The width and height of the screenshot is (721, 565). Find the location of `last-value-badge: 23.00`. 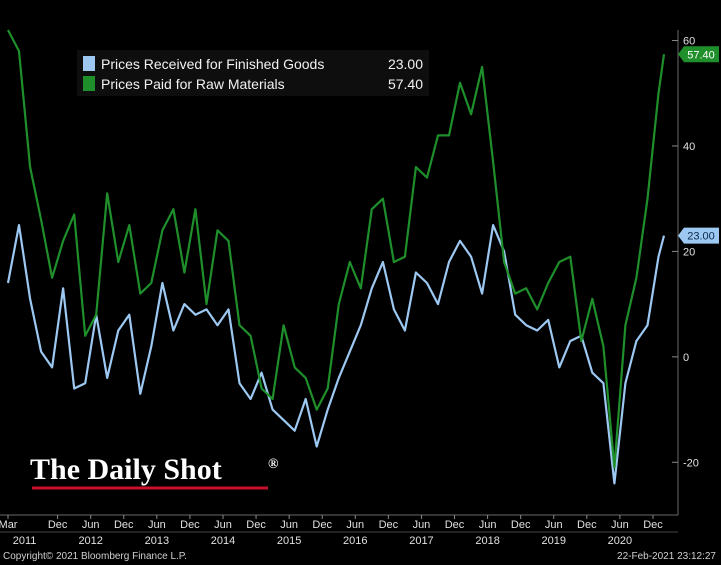

last-value-badge: 23.00 is located at coordinates (698, 235).